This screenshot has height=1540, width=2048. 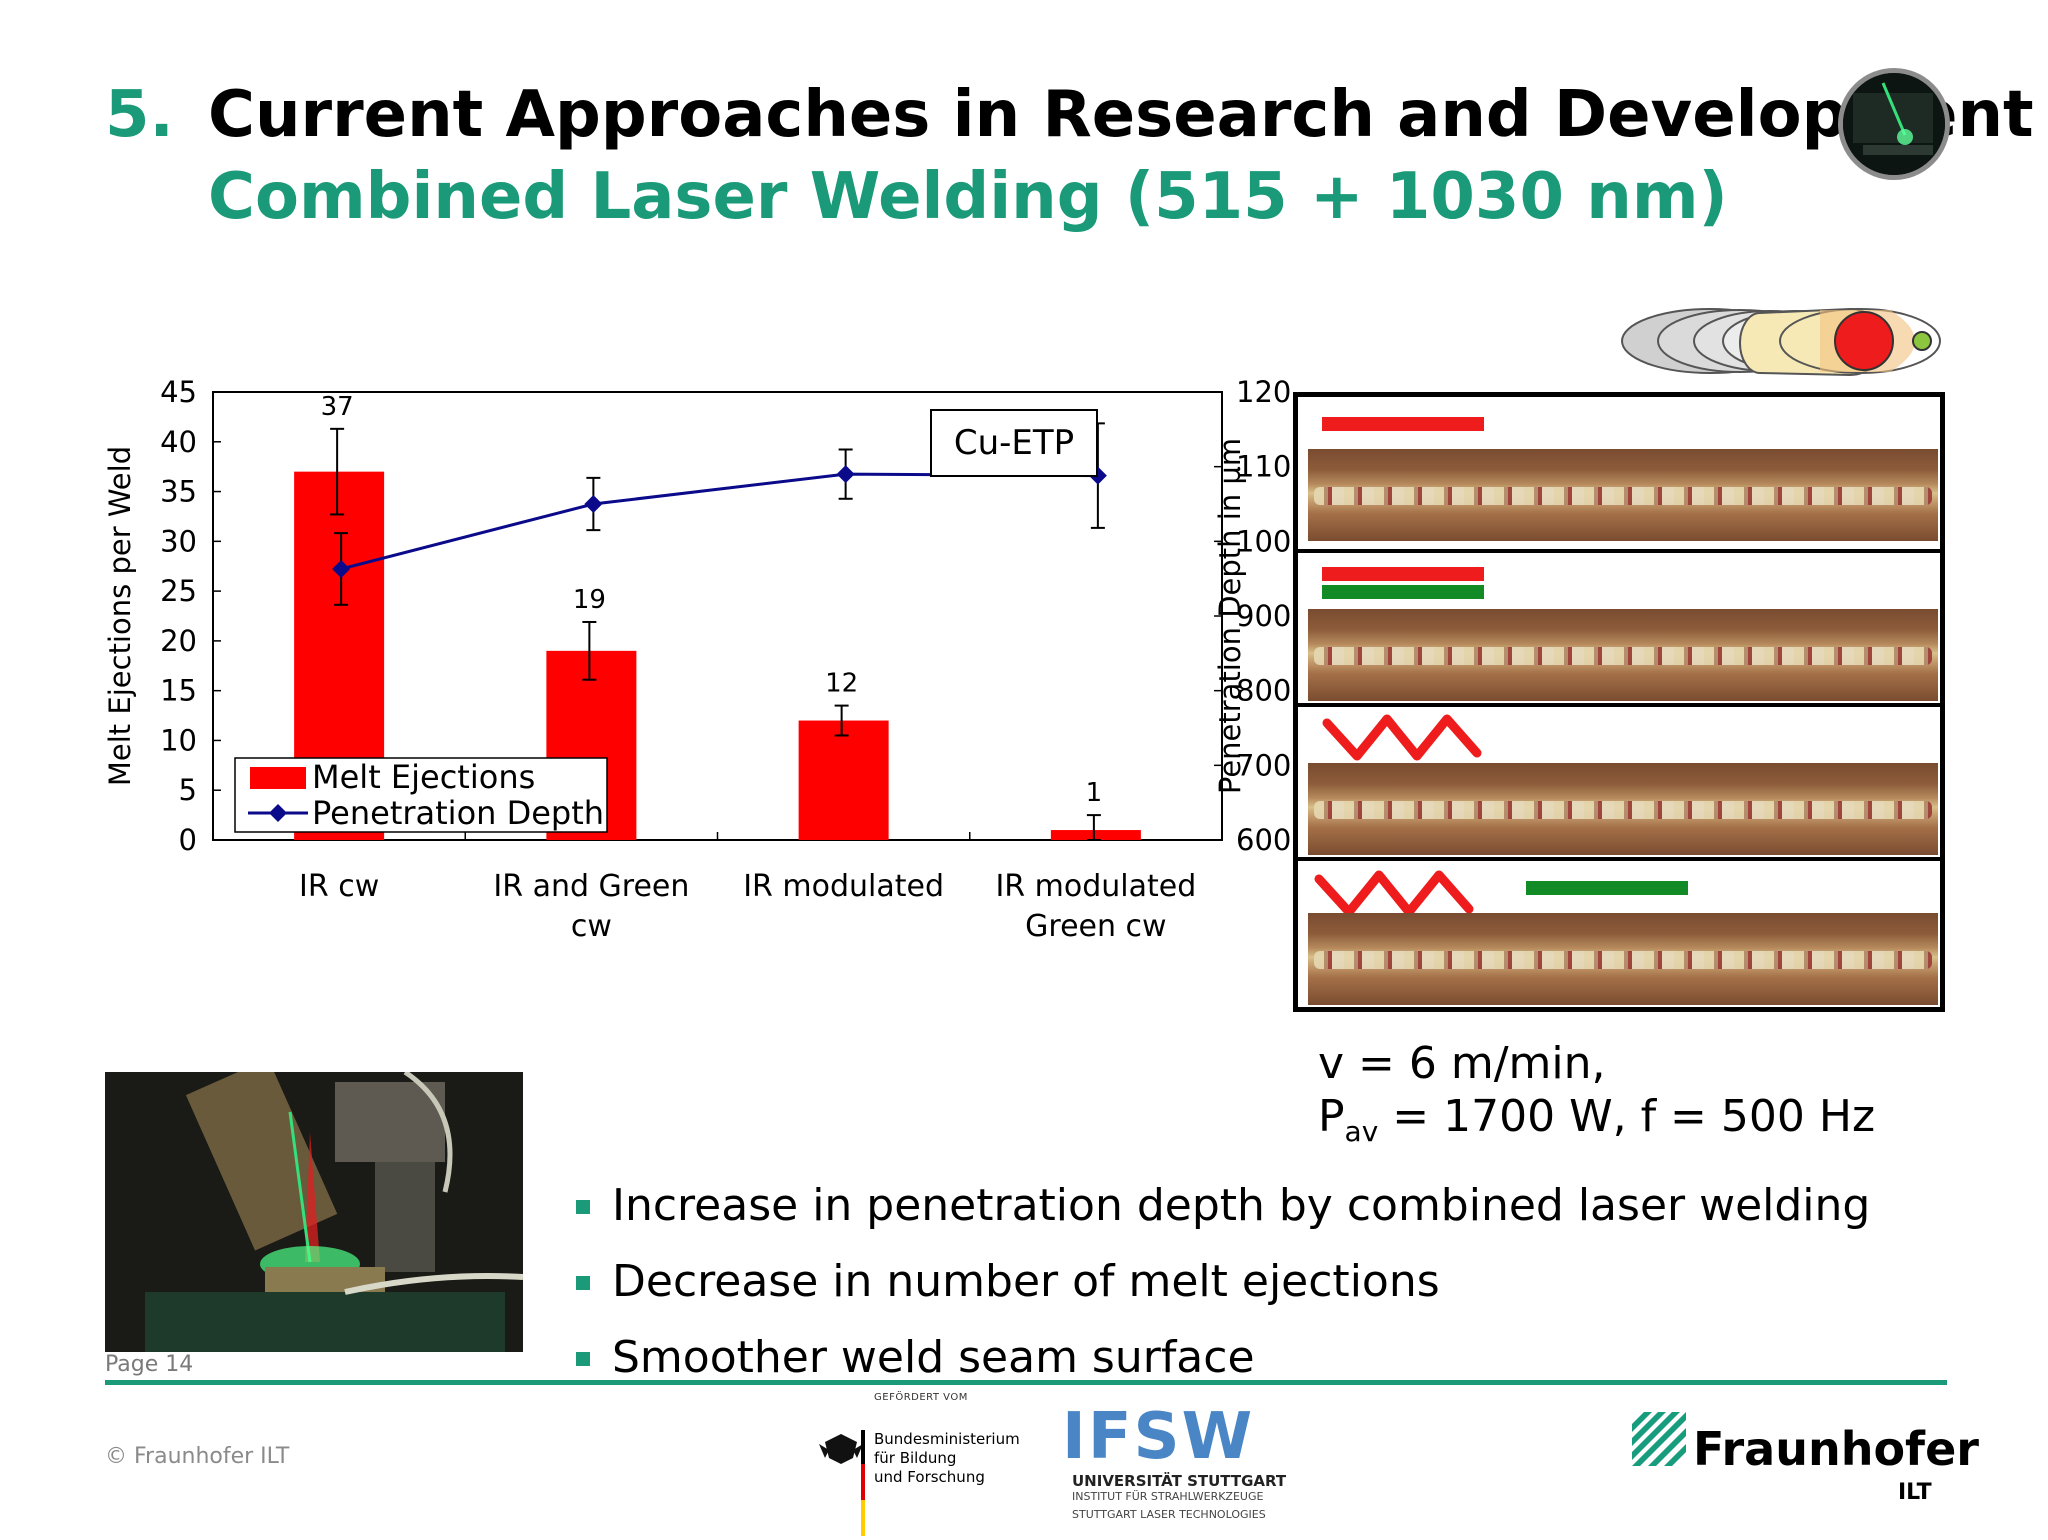 What do you see at coordinates (1263, 392) in the screenshot?
I see `y2-tick-label: 1200` at bounding box center [1263, 392].